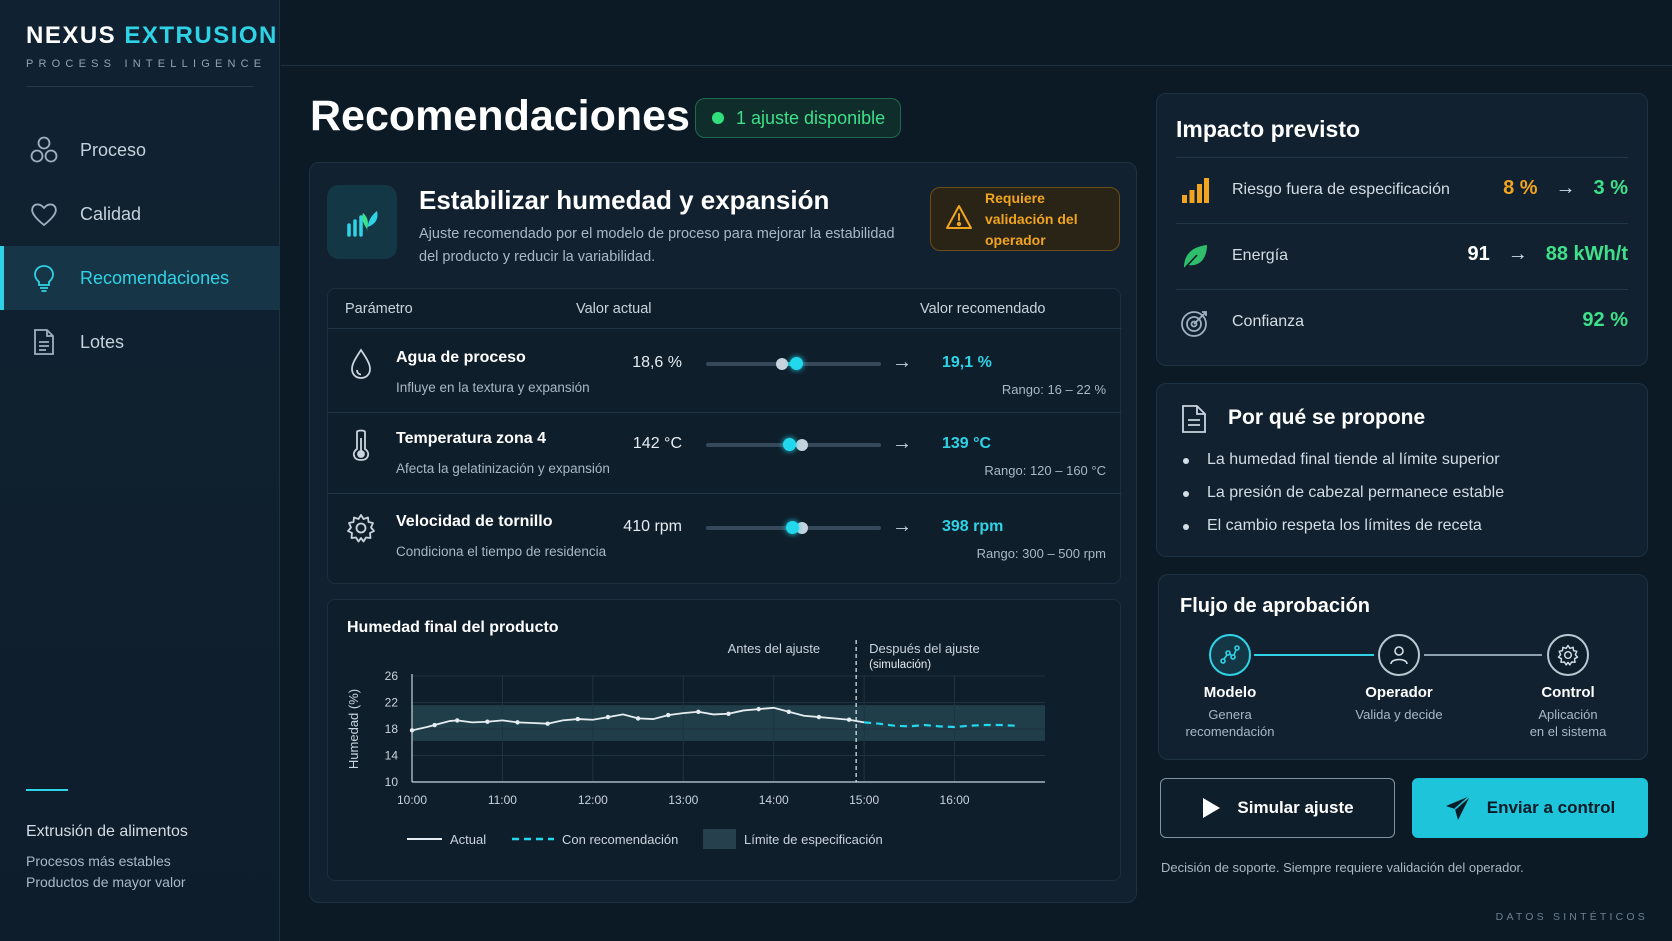 The width and height of the screenshot is (1672, 941). What do you see at coordinates (652, 526) in the screenshot?
I see `param-current-value: 410 rpm` at bounding box center [652, 526].